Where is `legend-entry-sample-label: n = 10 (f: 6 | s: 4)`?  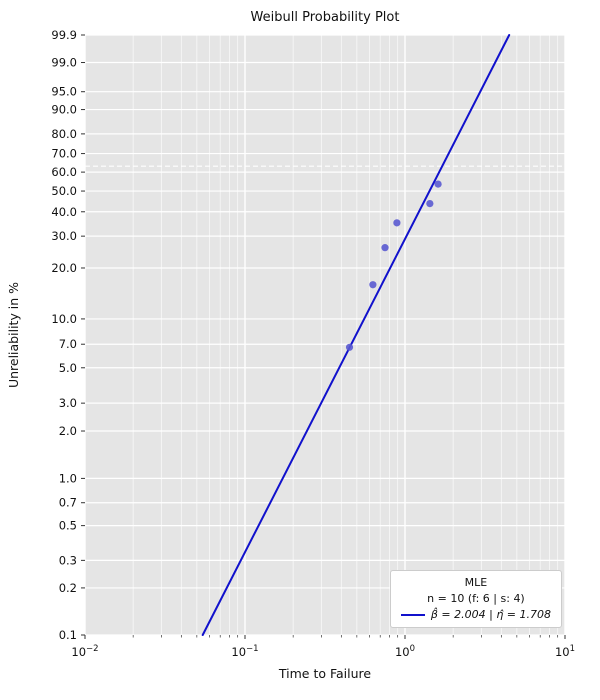
legend-entry-sample-label: n = 10 (f: 6 | s: 4) is located at coordinates (476, 598).